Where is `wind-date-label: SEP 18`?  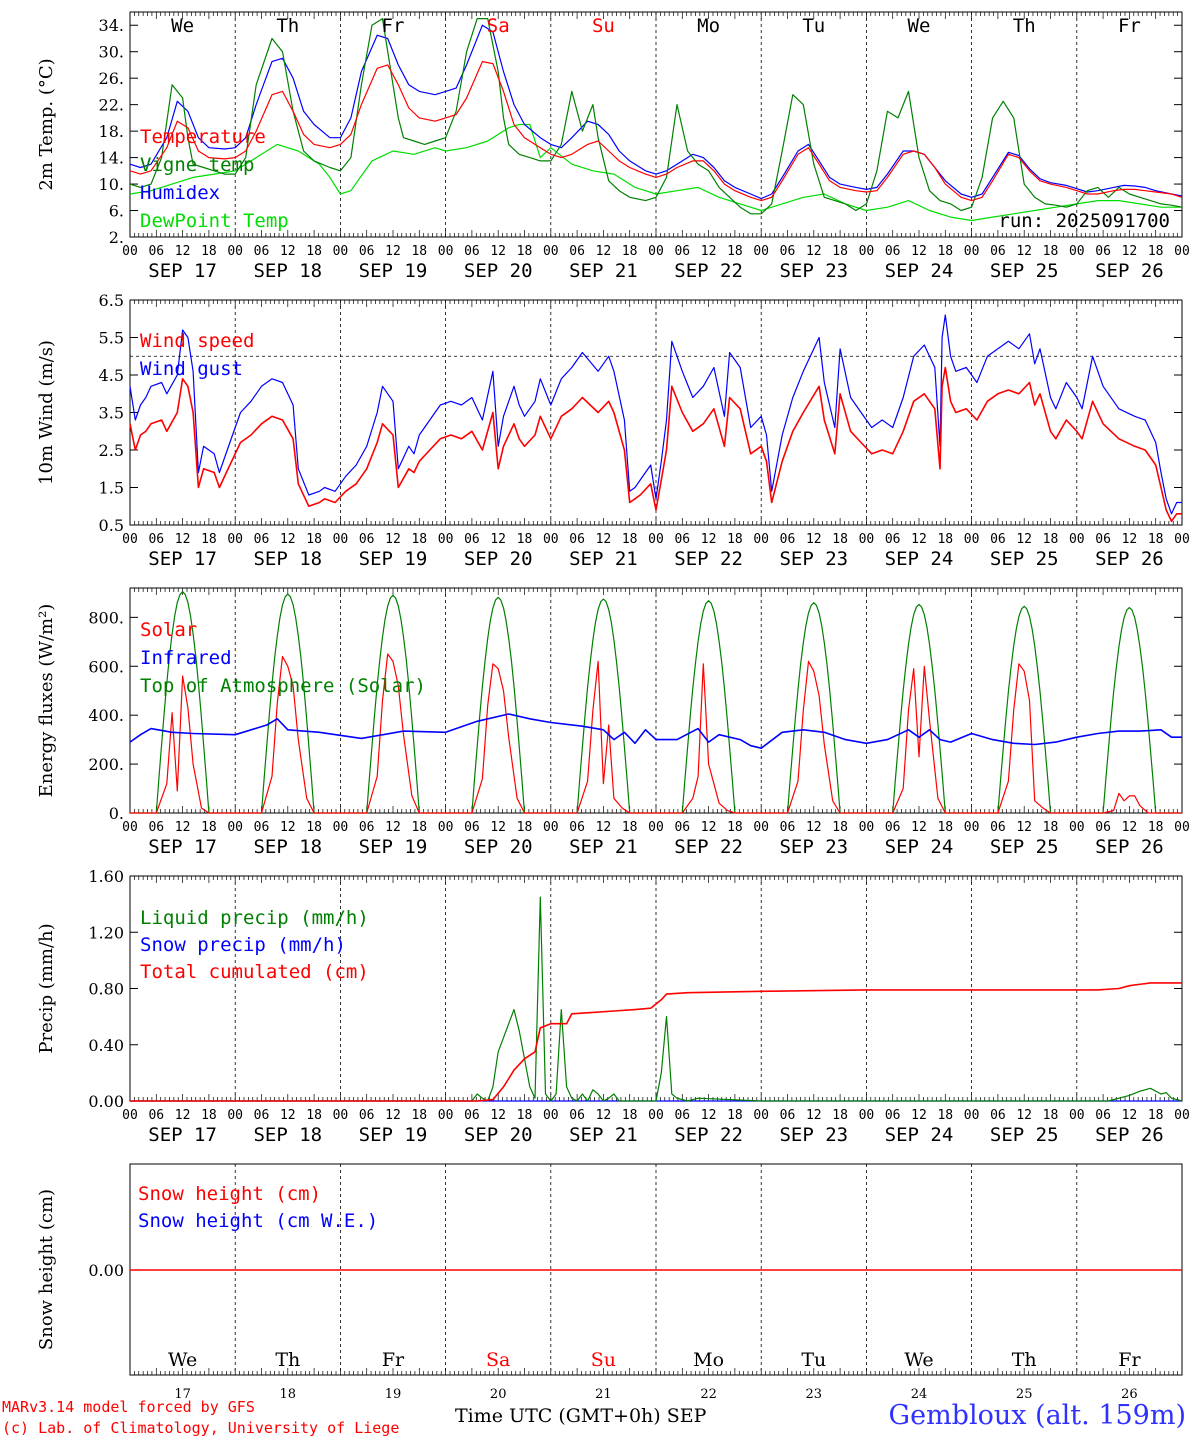 wind-date-label: SEP 18 is located at coordinates (287, 559).